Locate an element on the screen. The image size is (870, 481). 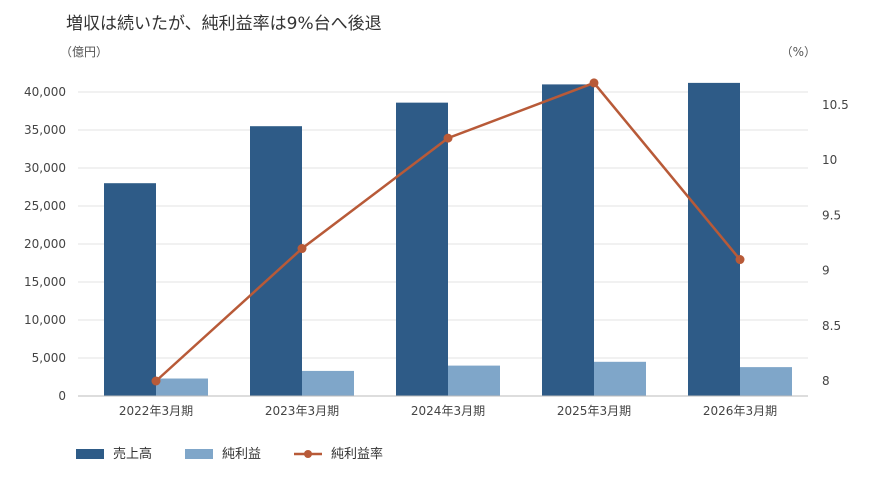
y-left-tick-label: 20,000 is located at coordinates (45, 244).